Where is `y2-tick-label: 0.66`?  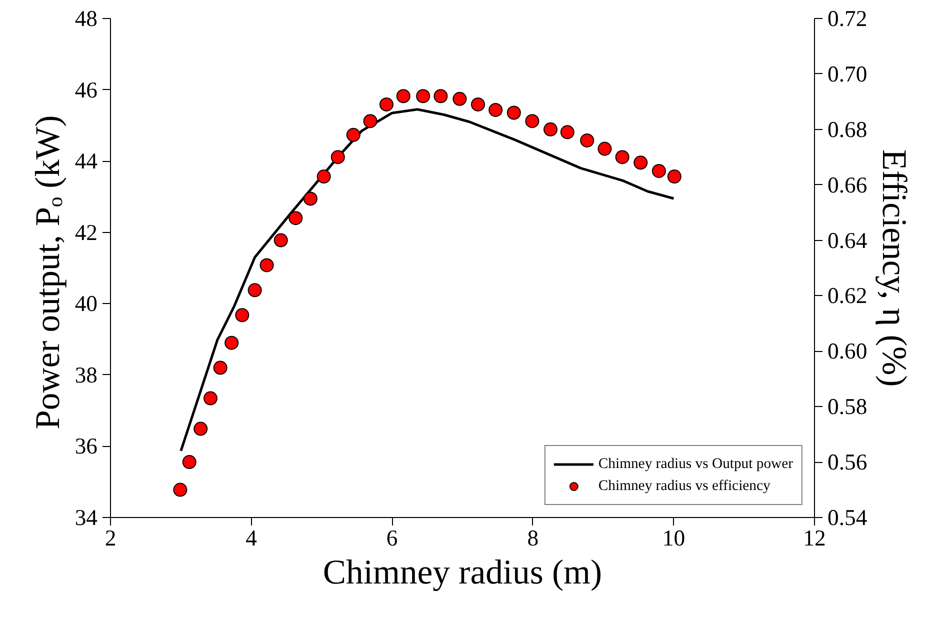 y2-tick-label: 0.66 is located at coordinates (848, 185).